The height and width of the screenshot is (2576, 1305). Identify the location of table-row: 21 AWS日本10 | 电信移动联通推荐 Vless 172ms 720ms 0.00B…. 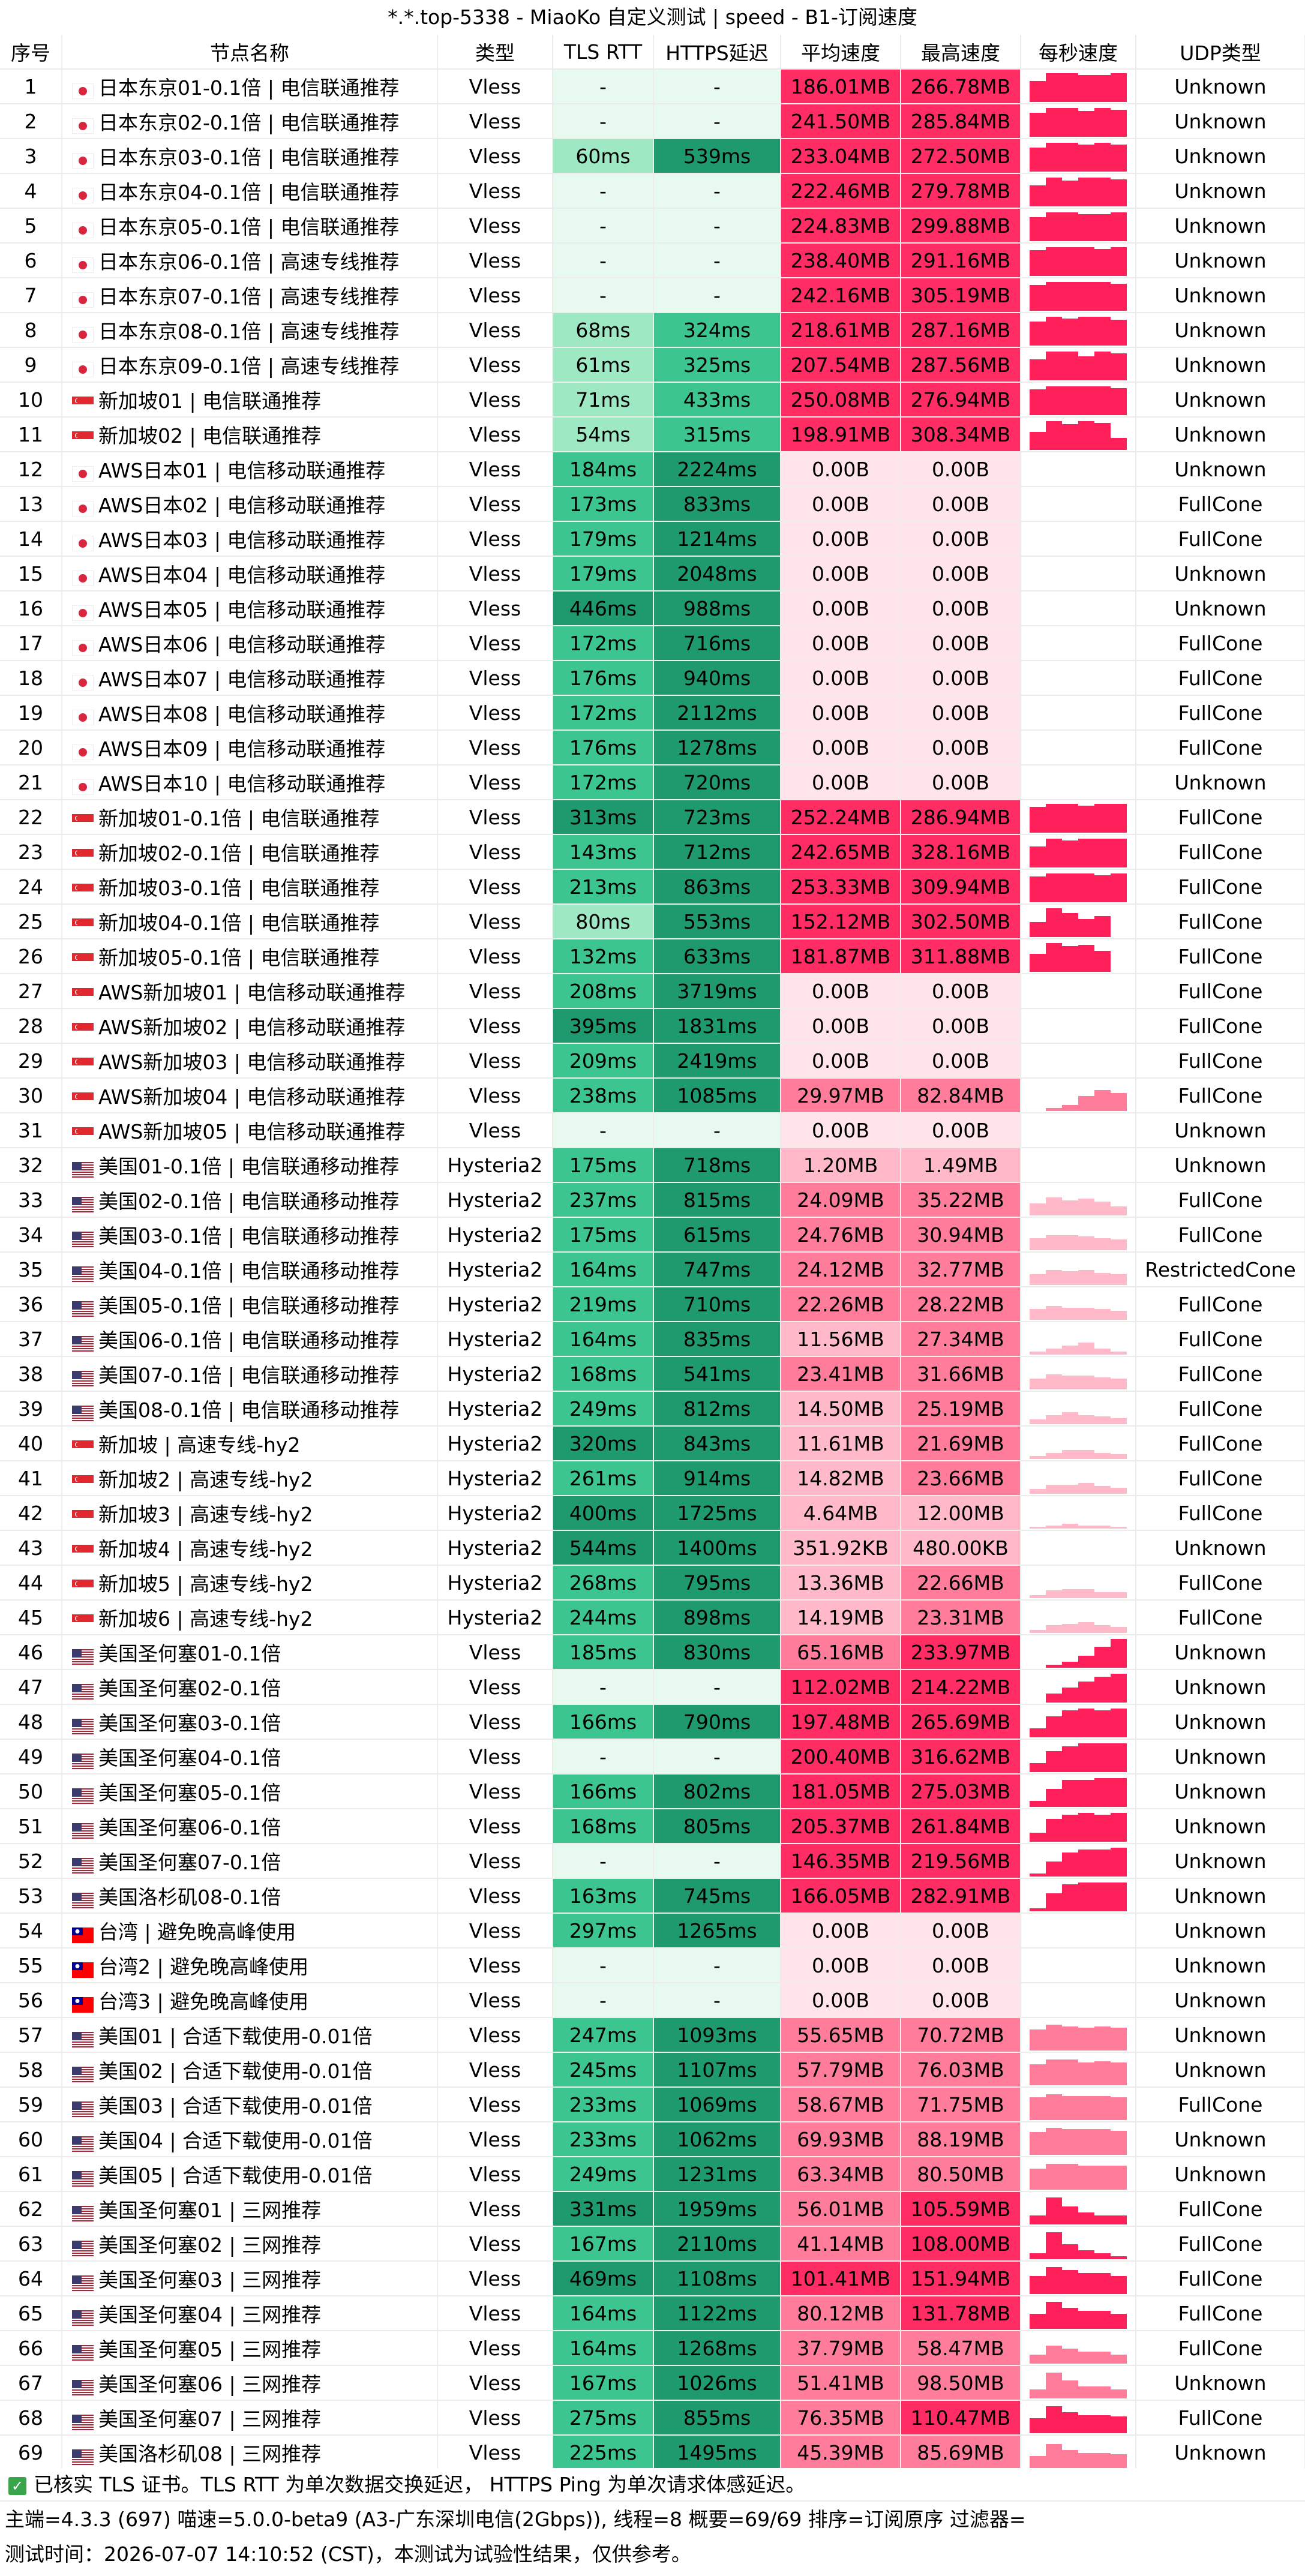
(652, 782).